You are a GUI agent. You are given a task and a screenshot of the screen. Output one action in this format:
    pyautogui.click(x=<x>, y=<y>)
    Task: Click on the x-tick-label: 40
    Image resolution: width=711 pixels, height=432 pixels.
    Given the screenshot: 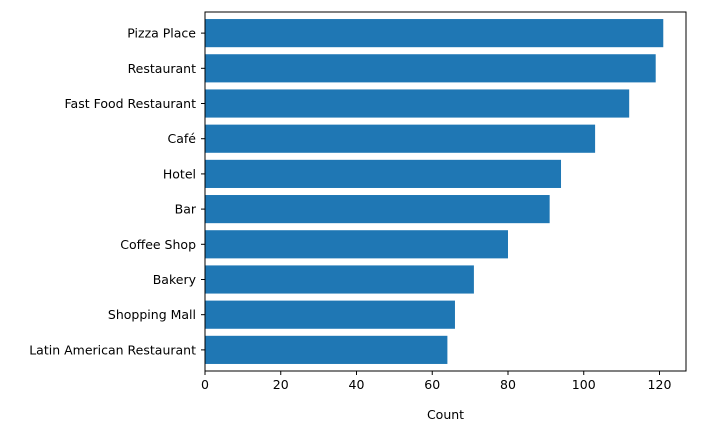 What is the action you would take?
    pyautogui.click(x=357, y=384)
    